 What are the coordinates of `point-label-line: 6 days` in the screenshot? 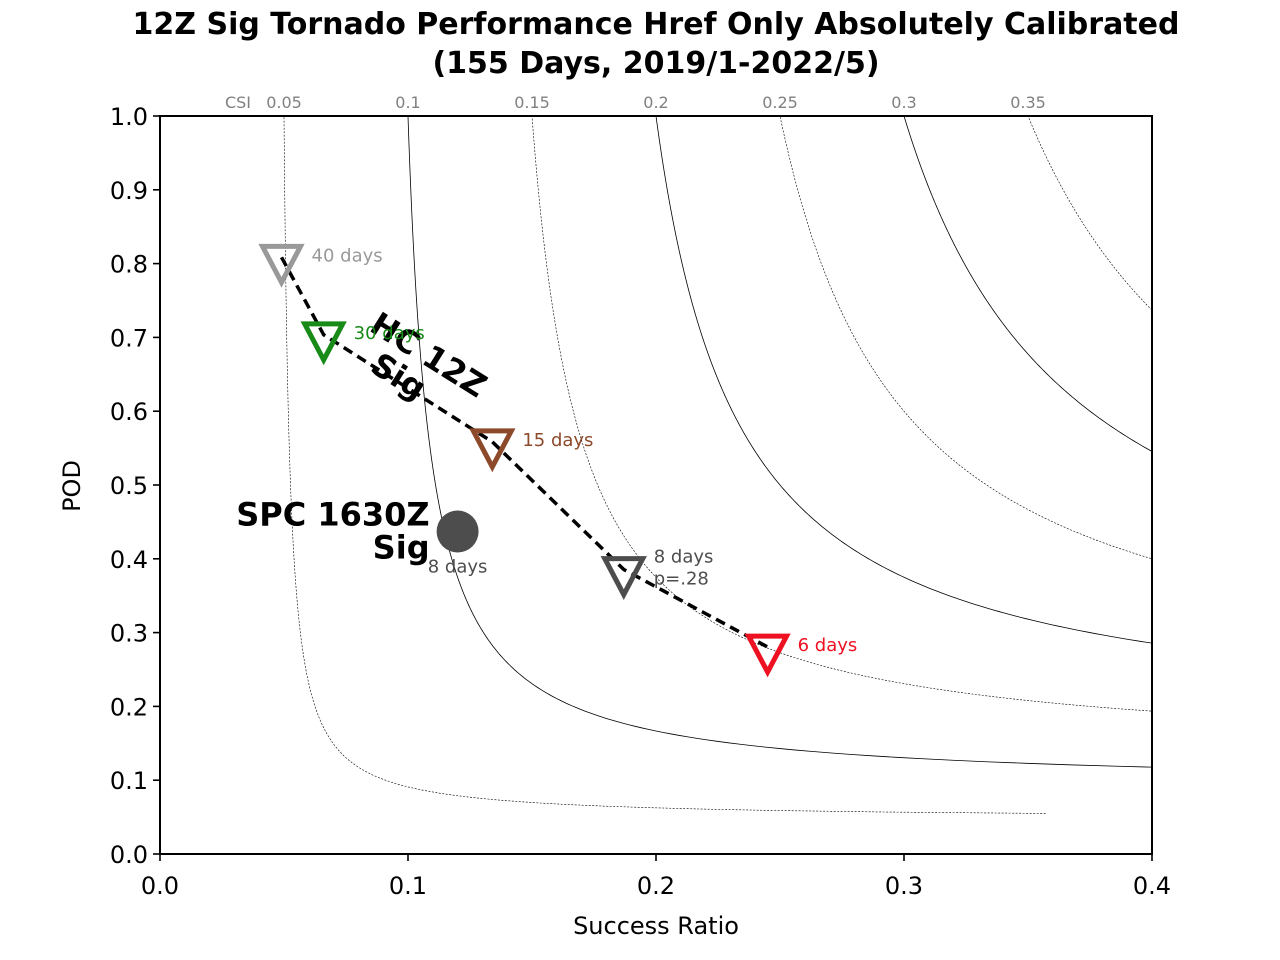 It's located at (828, 645).